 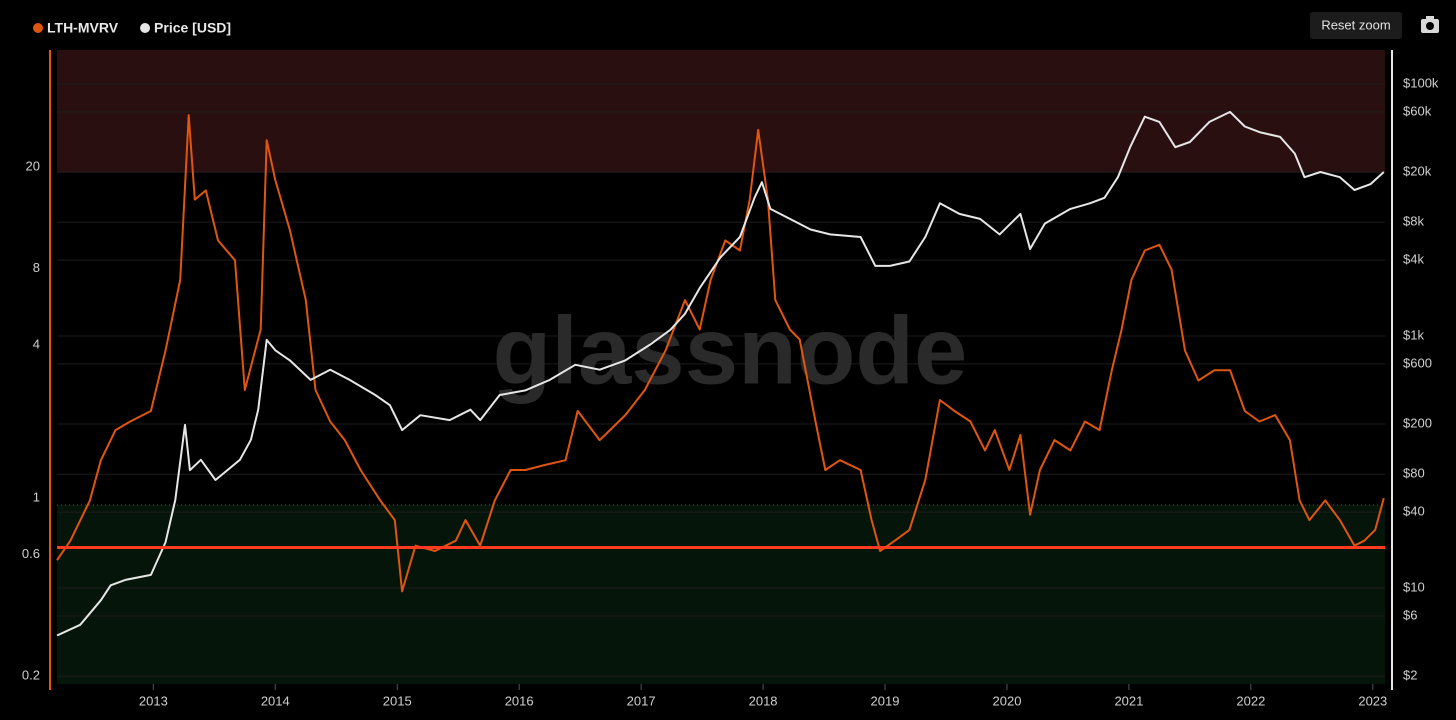 What do you see at coordinates (33, 166) in the screenshot?
I see `y-tick-label: 20` at bounding box center [33, 166].